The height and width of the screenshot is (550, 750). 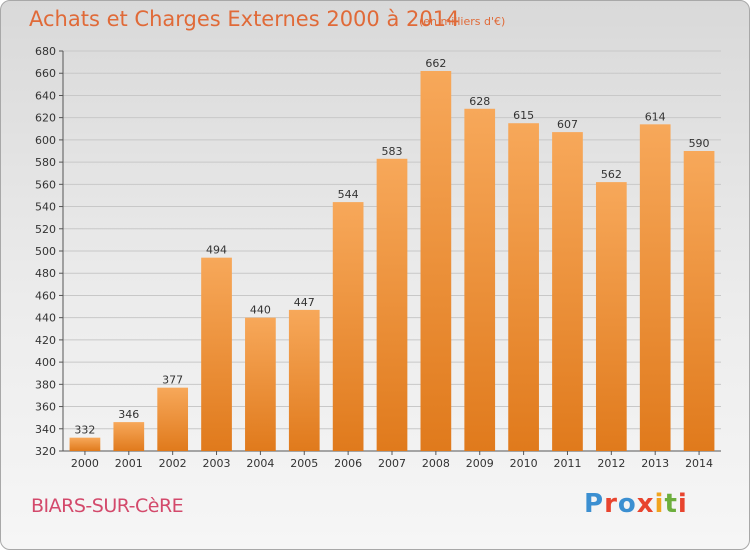 What do you see at coordinates (304, 463) in the screenshot?
I see `x-tick-label: 2005` at bounding box center [304, 463].